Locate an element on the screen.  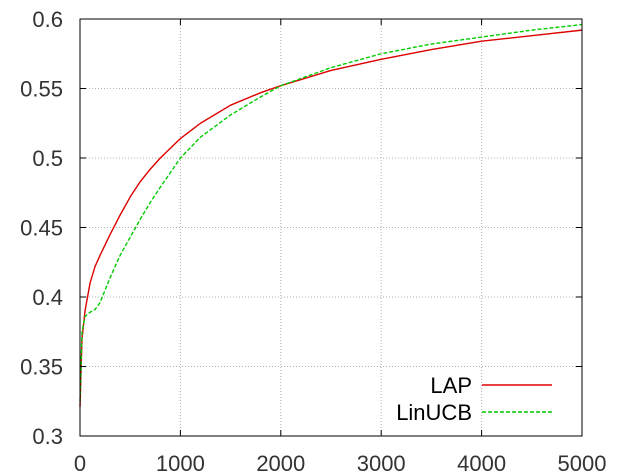
legend-label-lap: LAP is located at coordinates (451, 385).